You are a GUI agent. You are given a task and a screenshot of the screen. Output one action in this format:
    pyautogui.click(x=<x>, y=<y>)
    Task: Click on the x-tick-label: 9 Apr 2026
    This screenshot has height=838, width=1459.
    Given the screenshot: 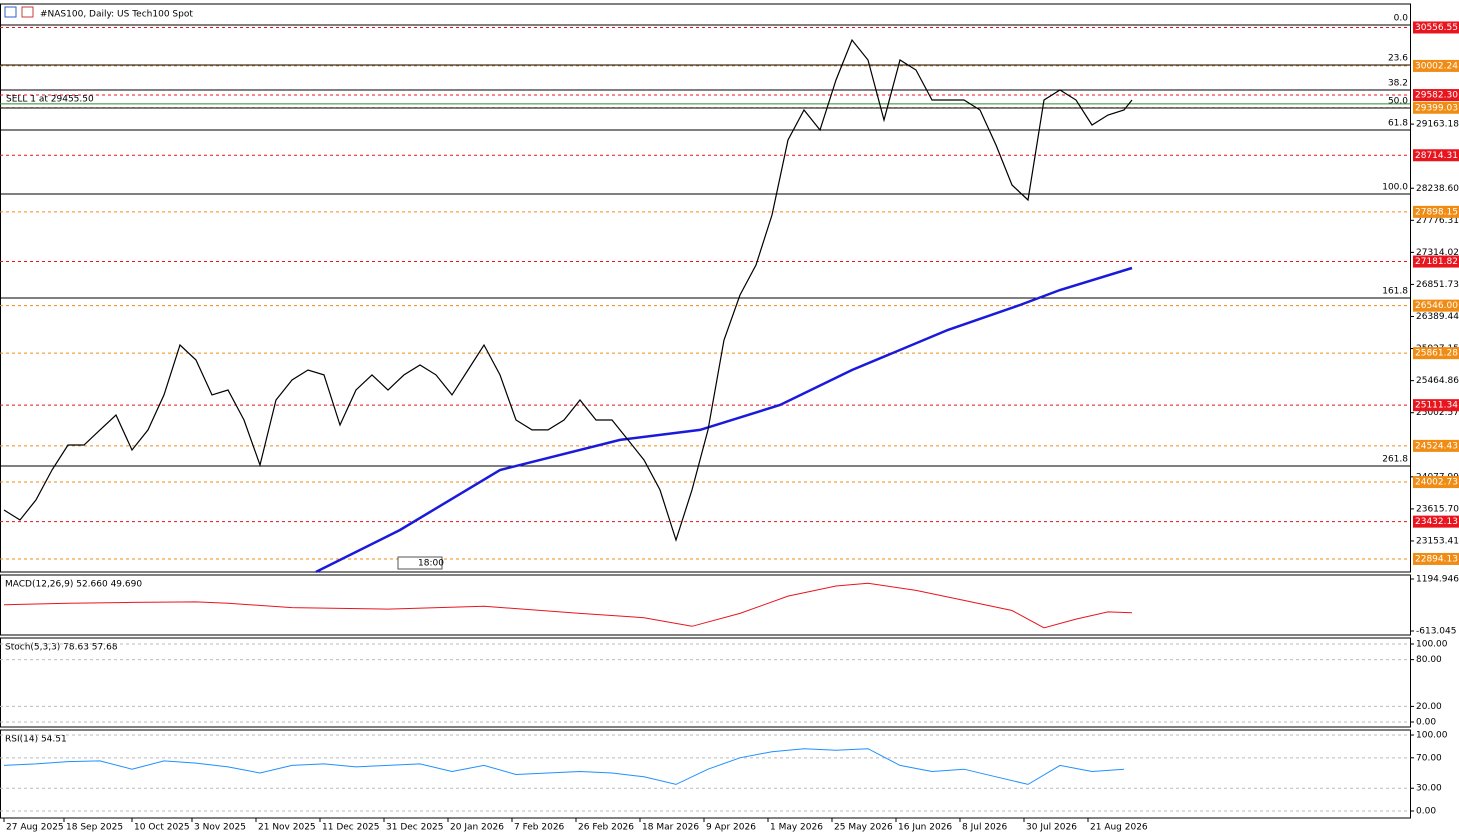 What is the action you would take?
    pyautogui.click(x=731, y=828)
    